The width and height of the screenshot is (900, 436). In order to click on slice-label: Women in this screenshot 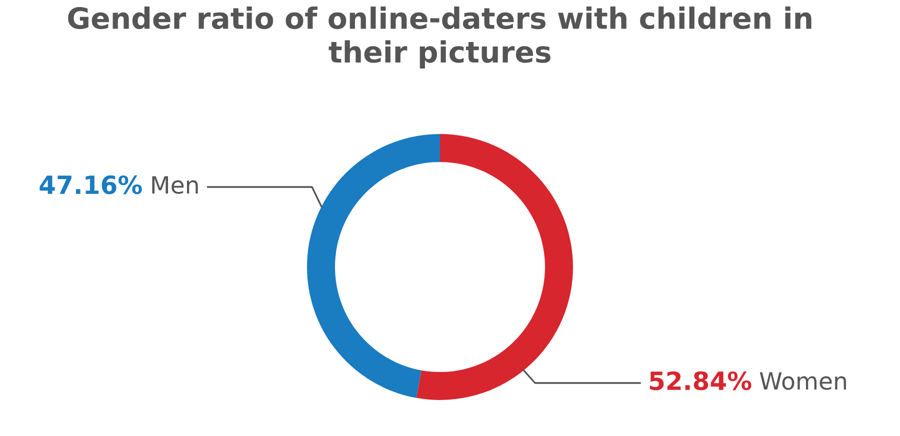, I will do `click(803, 381)`.